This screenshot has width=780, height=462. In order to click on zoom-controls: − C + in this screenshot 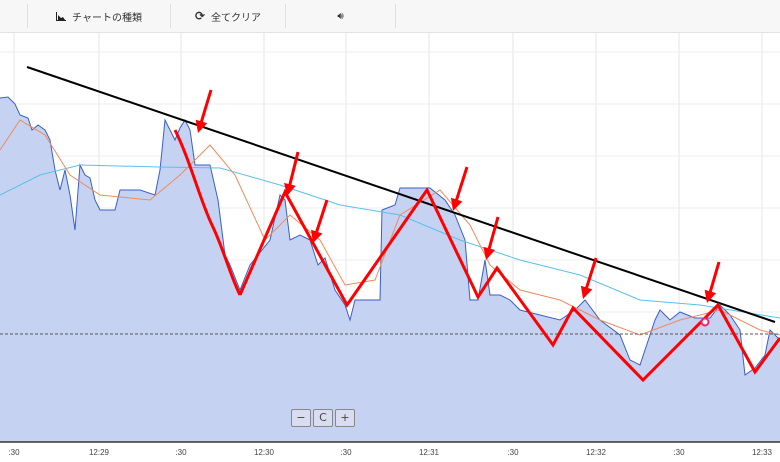, I will do `click(323, 418)`.